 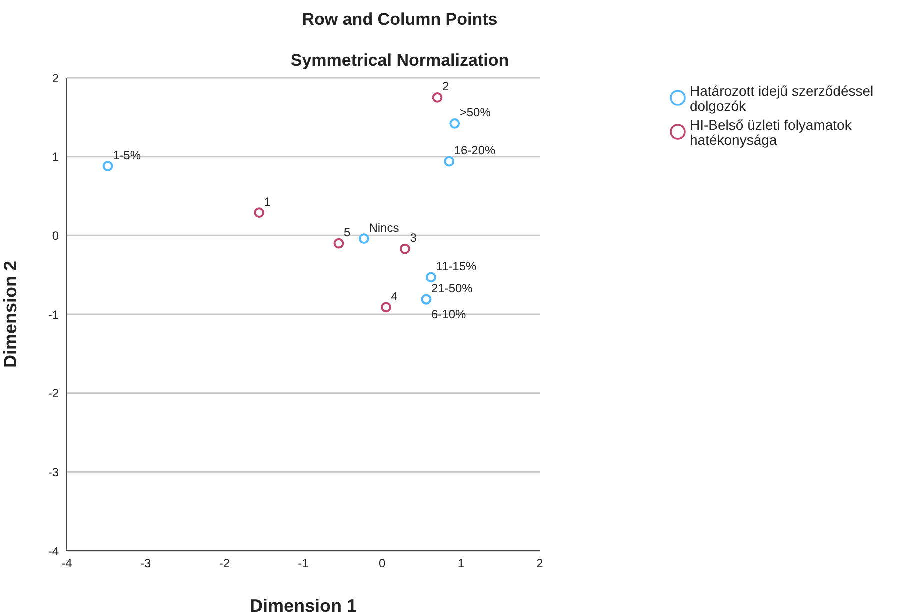 What do you see at coordinates (540, 563) in the screenshot?
I see `x-tick-label: 2` at bounding box center [540, 563].